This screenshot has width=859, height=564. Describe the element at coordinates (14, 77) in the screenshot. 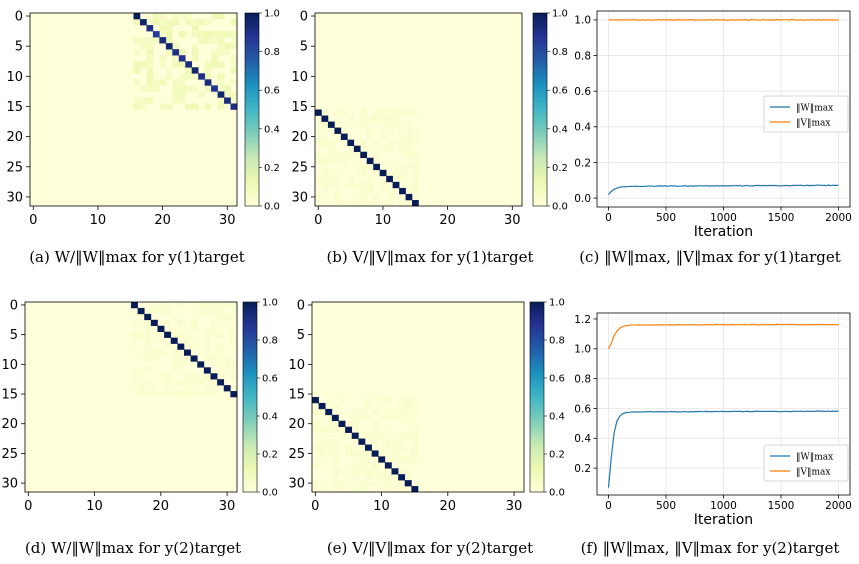

I see `y-tick-label: 10` at that location.